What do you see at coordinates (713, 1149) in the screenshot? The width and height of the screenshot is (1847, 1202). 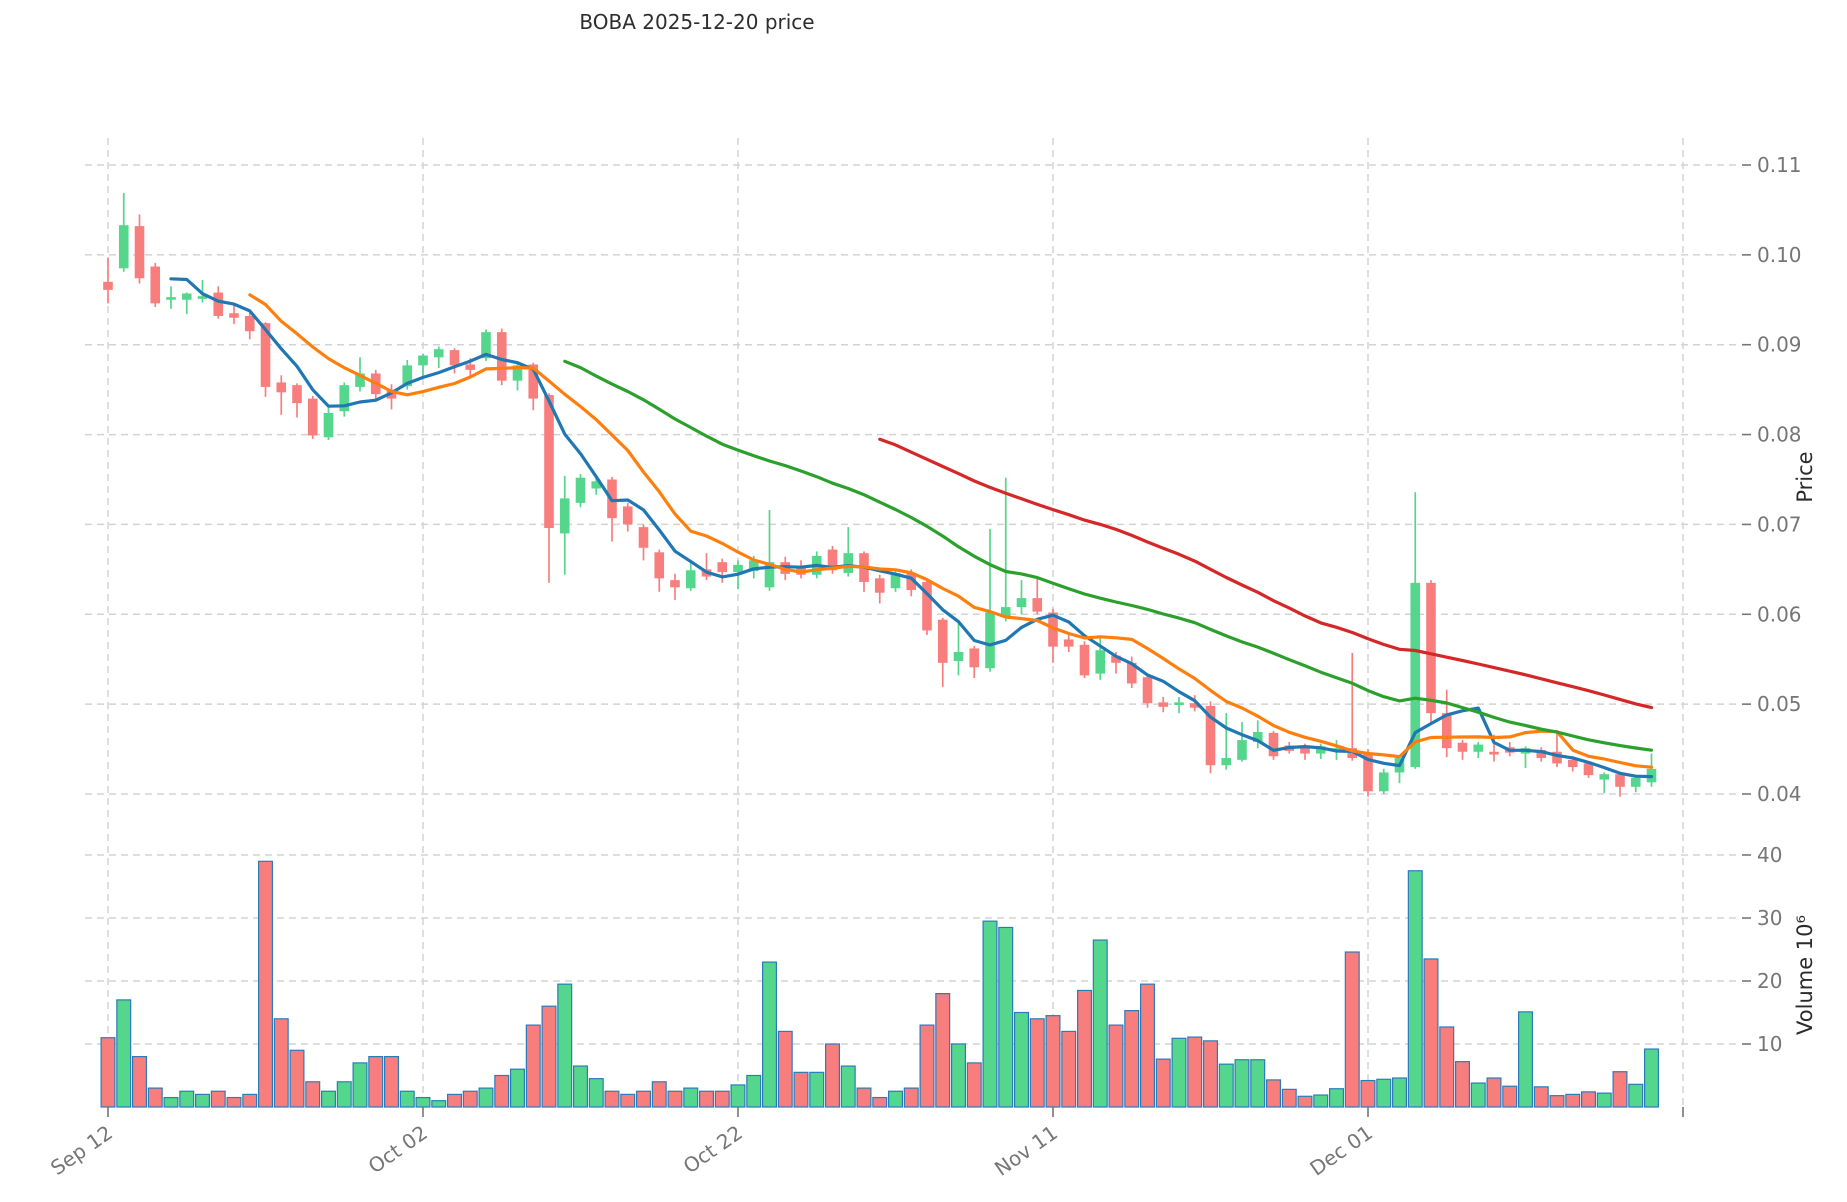 I see `date-tick-label: Oct 22` at bounding box center [713, 1149].